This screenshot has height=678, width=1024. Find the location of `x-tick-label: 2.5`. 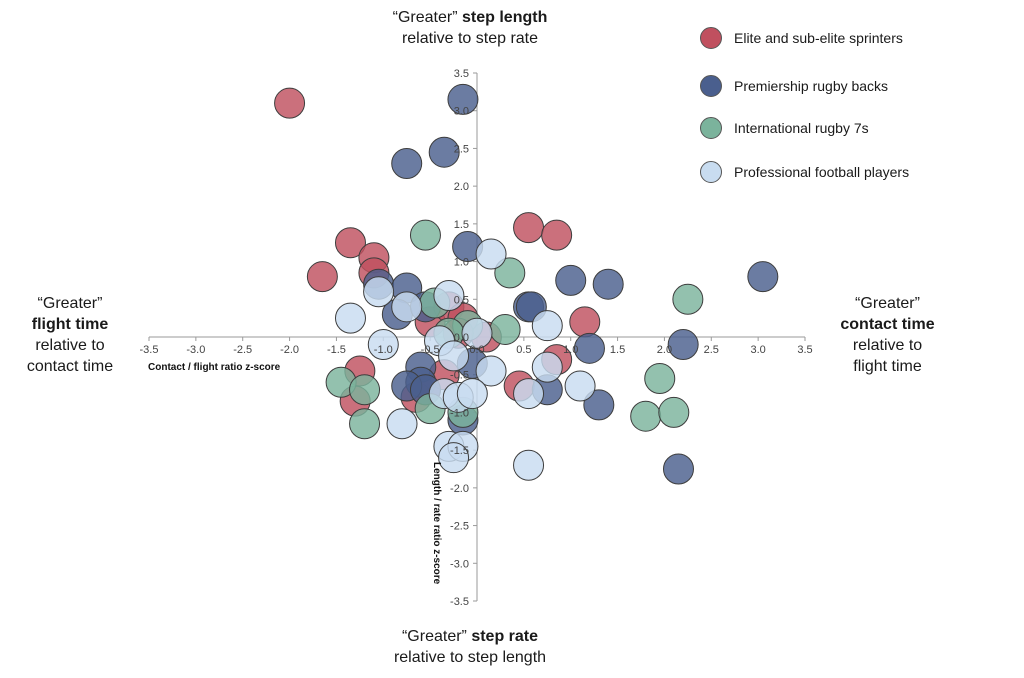

x-tick-label: 2.5 is located at coordinates (711, 350).